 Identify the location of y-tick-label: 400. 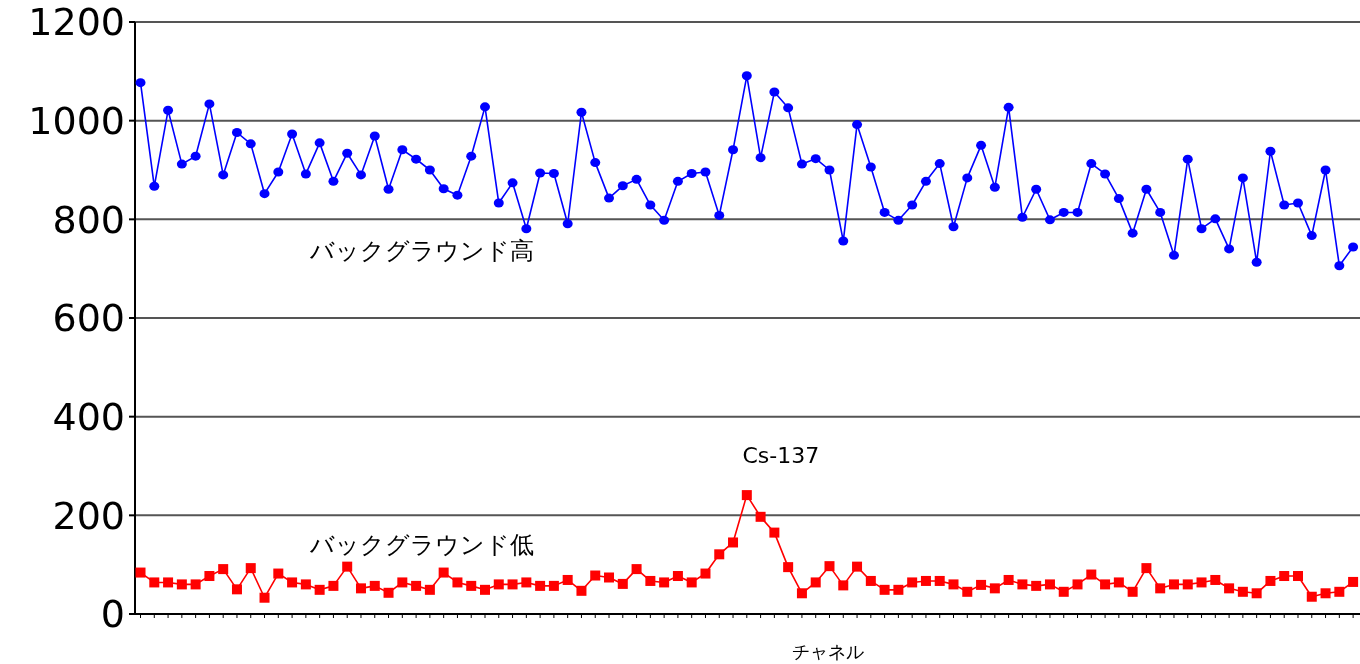
(88, 416).